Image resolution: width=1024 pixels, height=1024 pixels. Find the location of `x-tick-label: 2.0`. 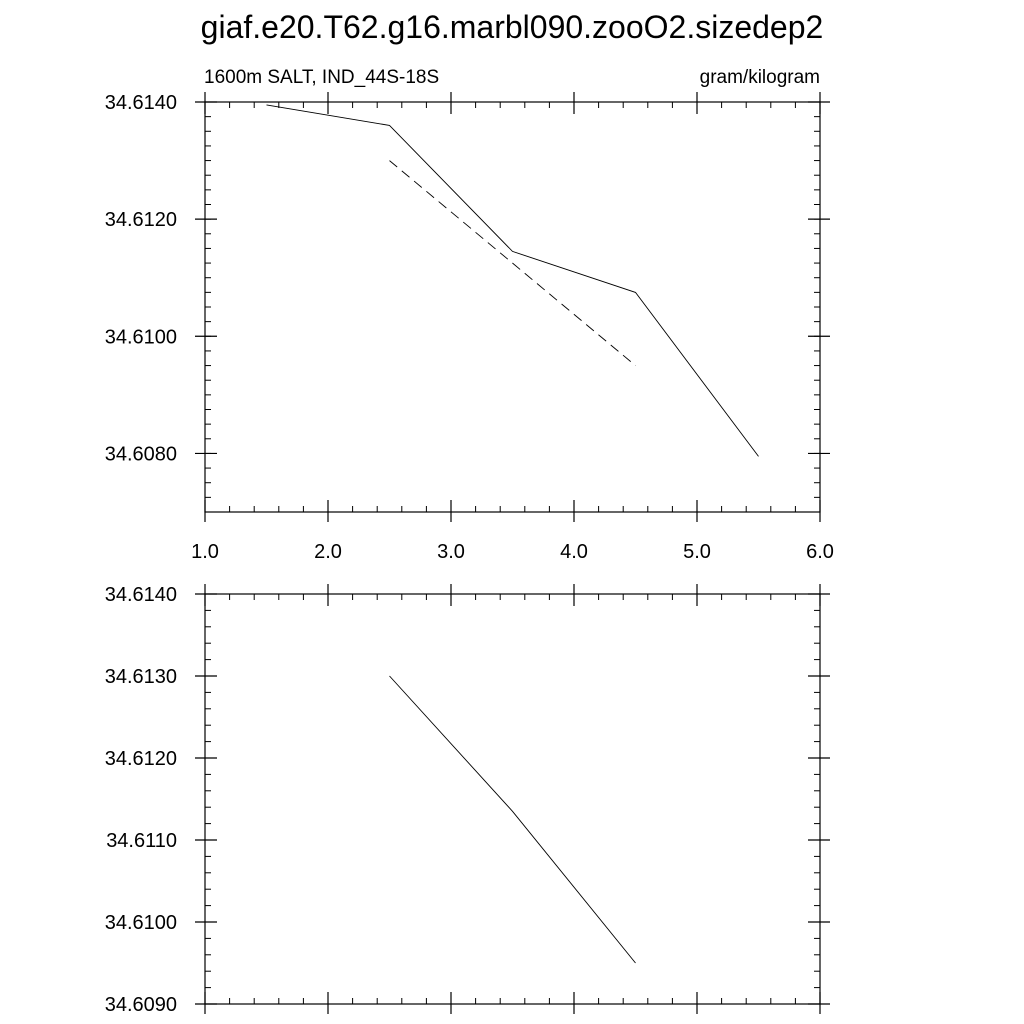

x-tick-label: 2.0 is located at coordinates (328, 552).